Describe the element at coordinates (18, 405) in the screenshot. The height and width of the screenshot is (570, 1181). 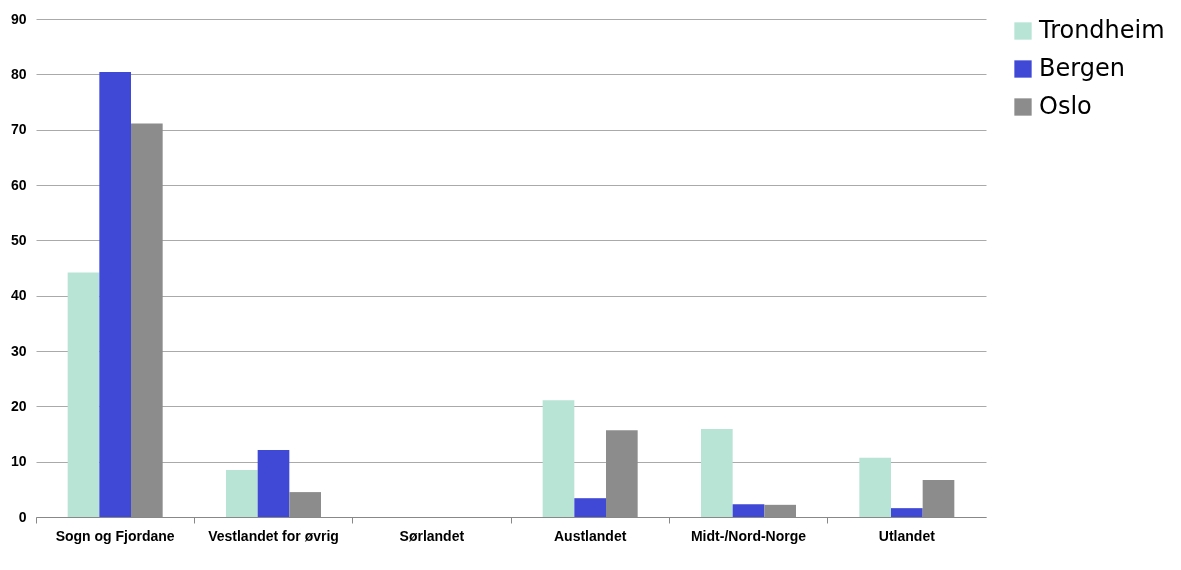
I see `y-tick-label: 20` at that location.